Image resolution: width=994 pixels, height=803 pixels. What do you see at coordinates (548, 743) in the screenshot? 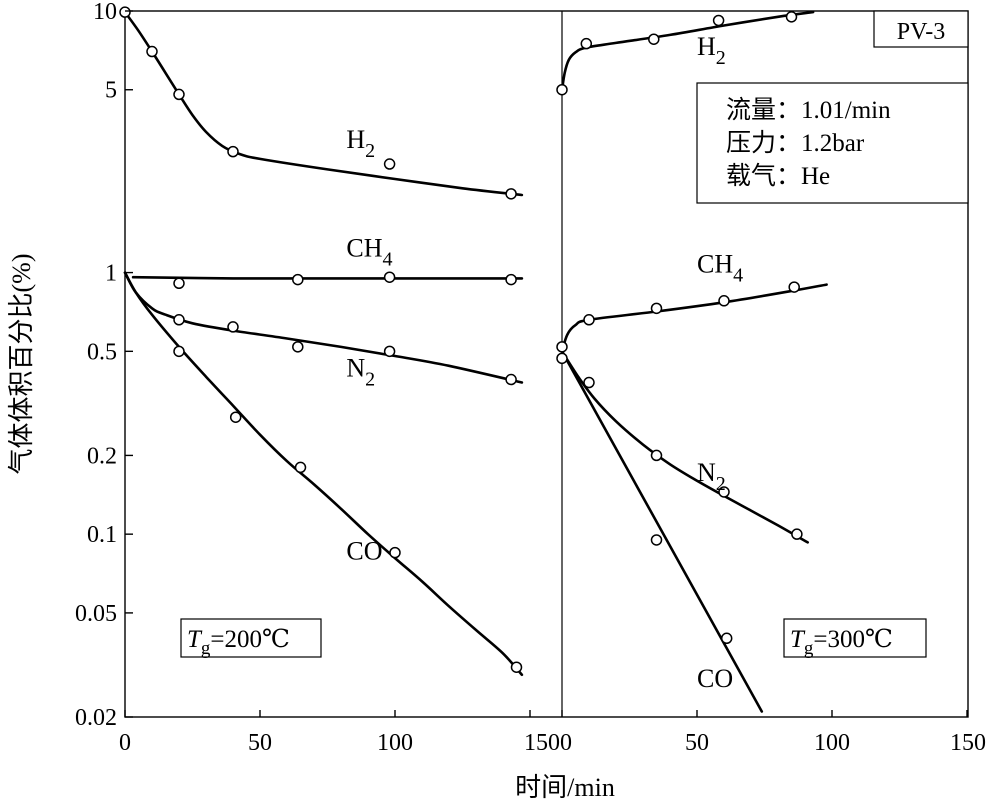
I see `x-tick-label: 1500` at bounding box center [548, 743].